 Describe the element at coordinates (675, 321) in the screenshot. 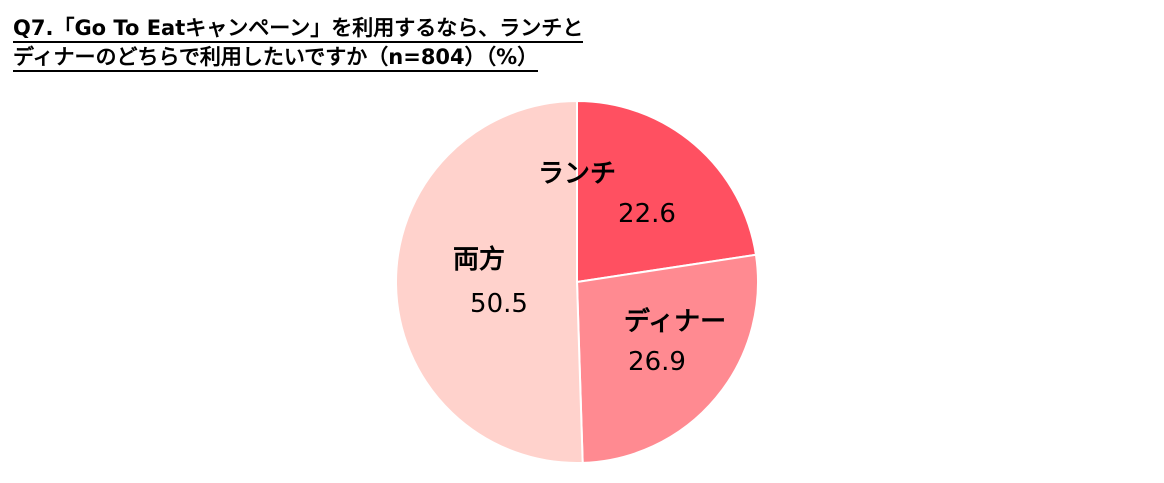

I see `slice-label-2: ディナー` at that location.